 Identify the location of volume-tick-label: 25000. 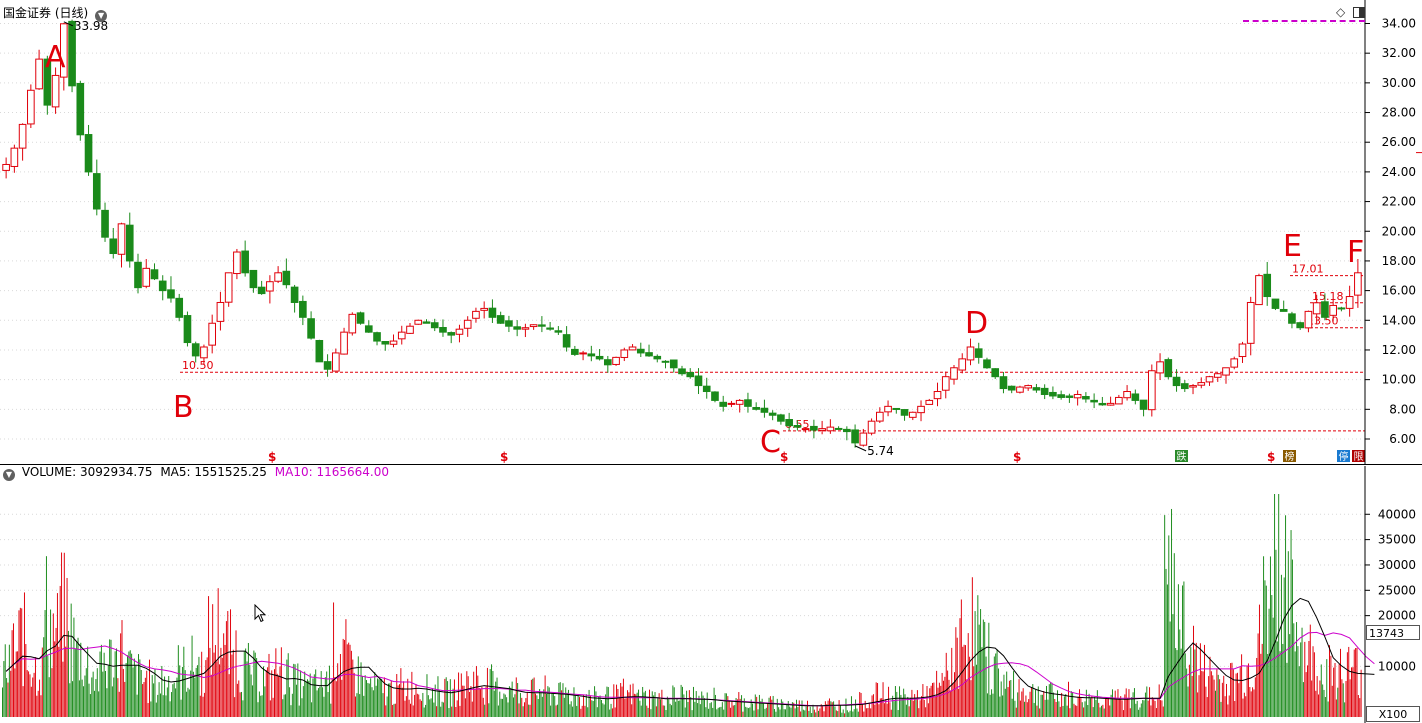
(1397, 590).